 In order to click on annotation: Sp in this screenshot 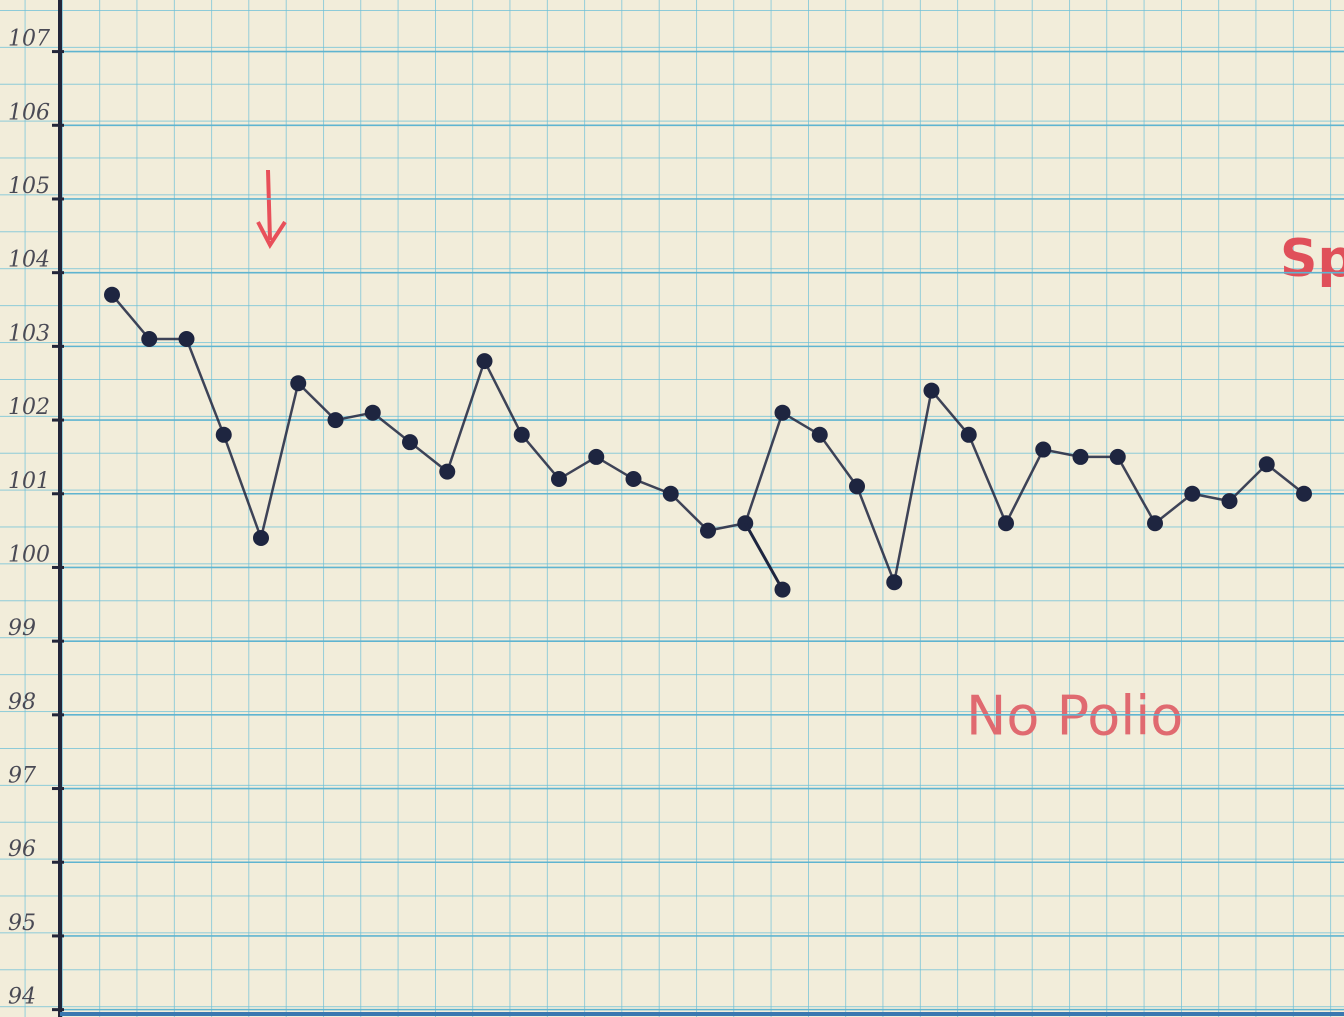, I will do `click(1312, 259)`.